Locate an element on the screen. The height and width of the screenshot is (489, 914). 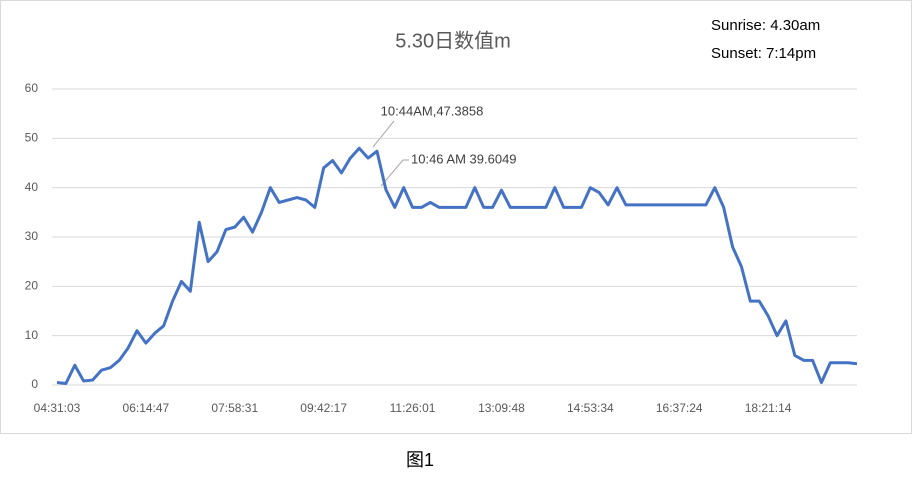
y-tick-label: 30 is located at coordinates (32, 236).